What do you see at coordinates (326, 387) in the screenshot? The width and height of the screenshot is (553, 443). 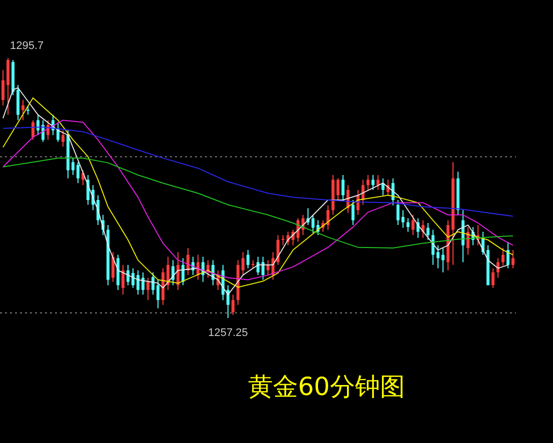 I see `text: 黄金60分钟图` at bounding box center [326, 387].